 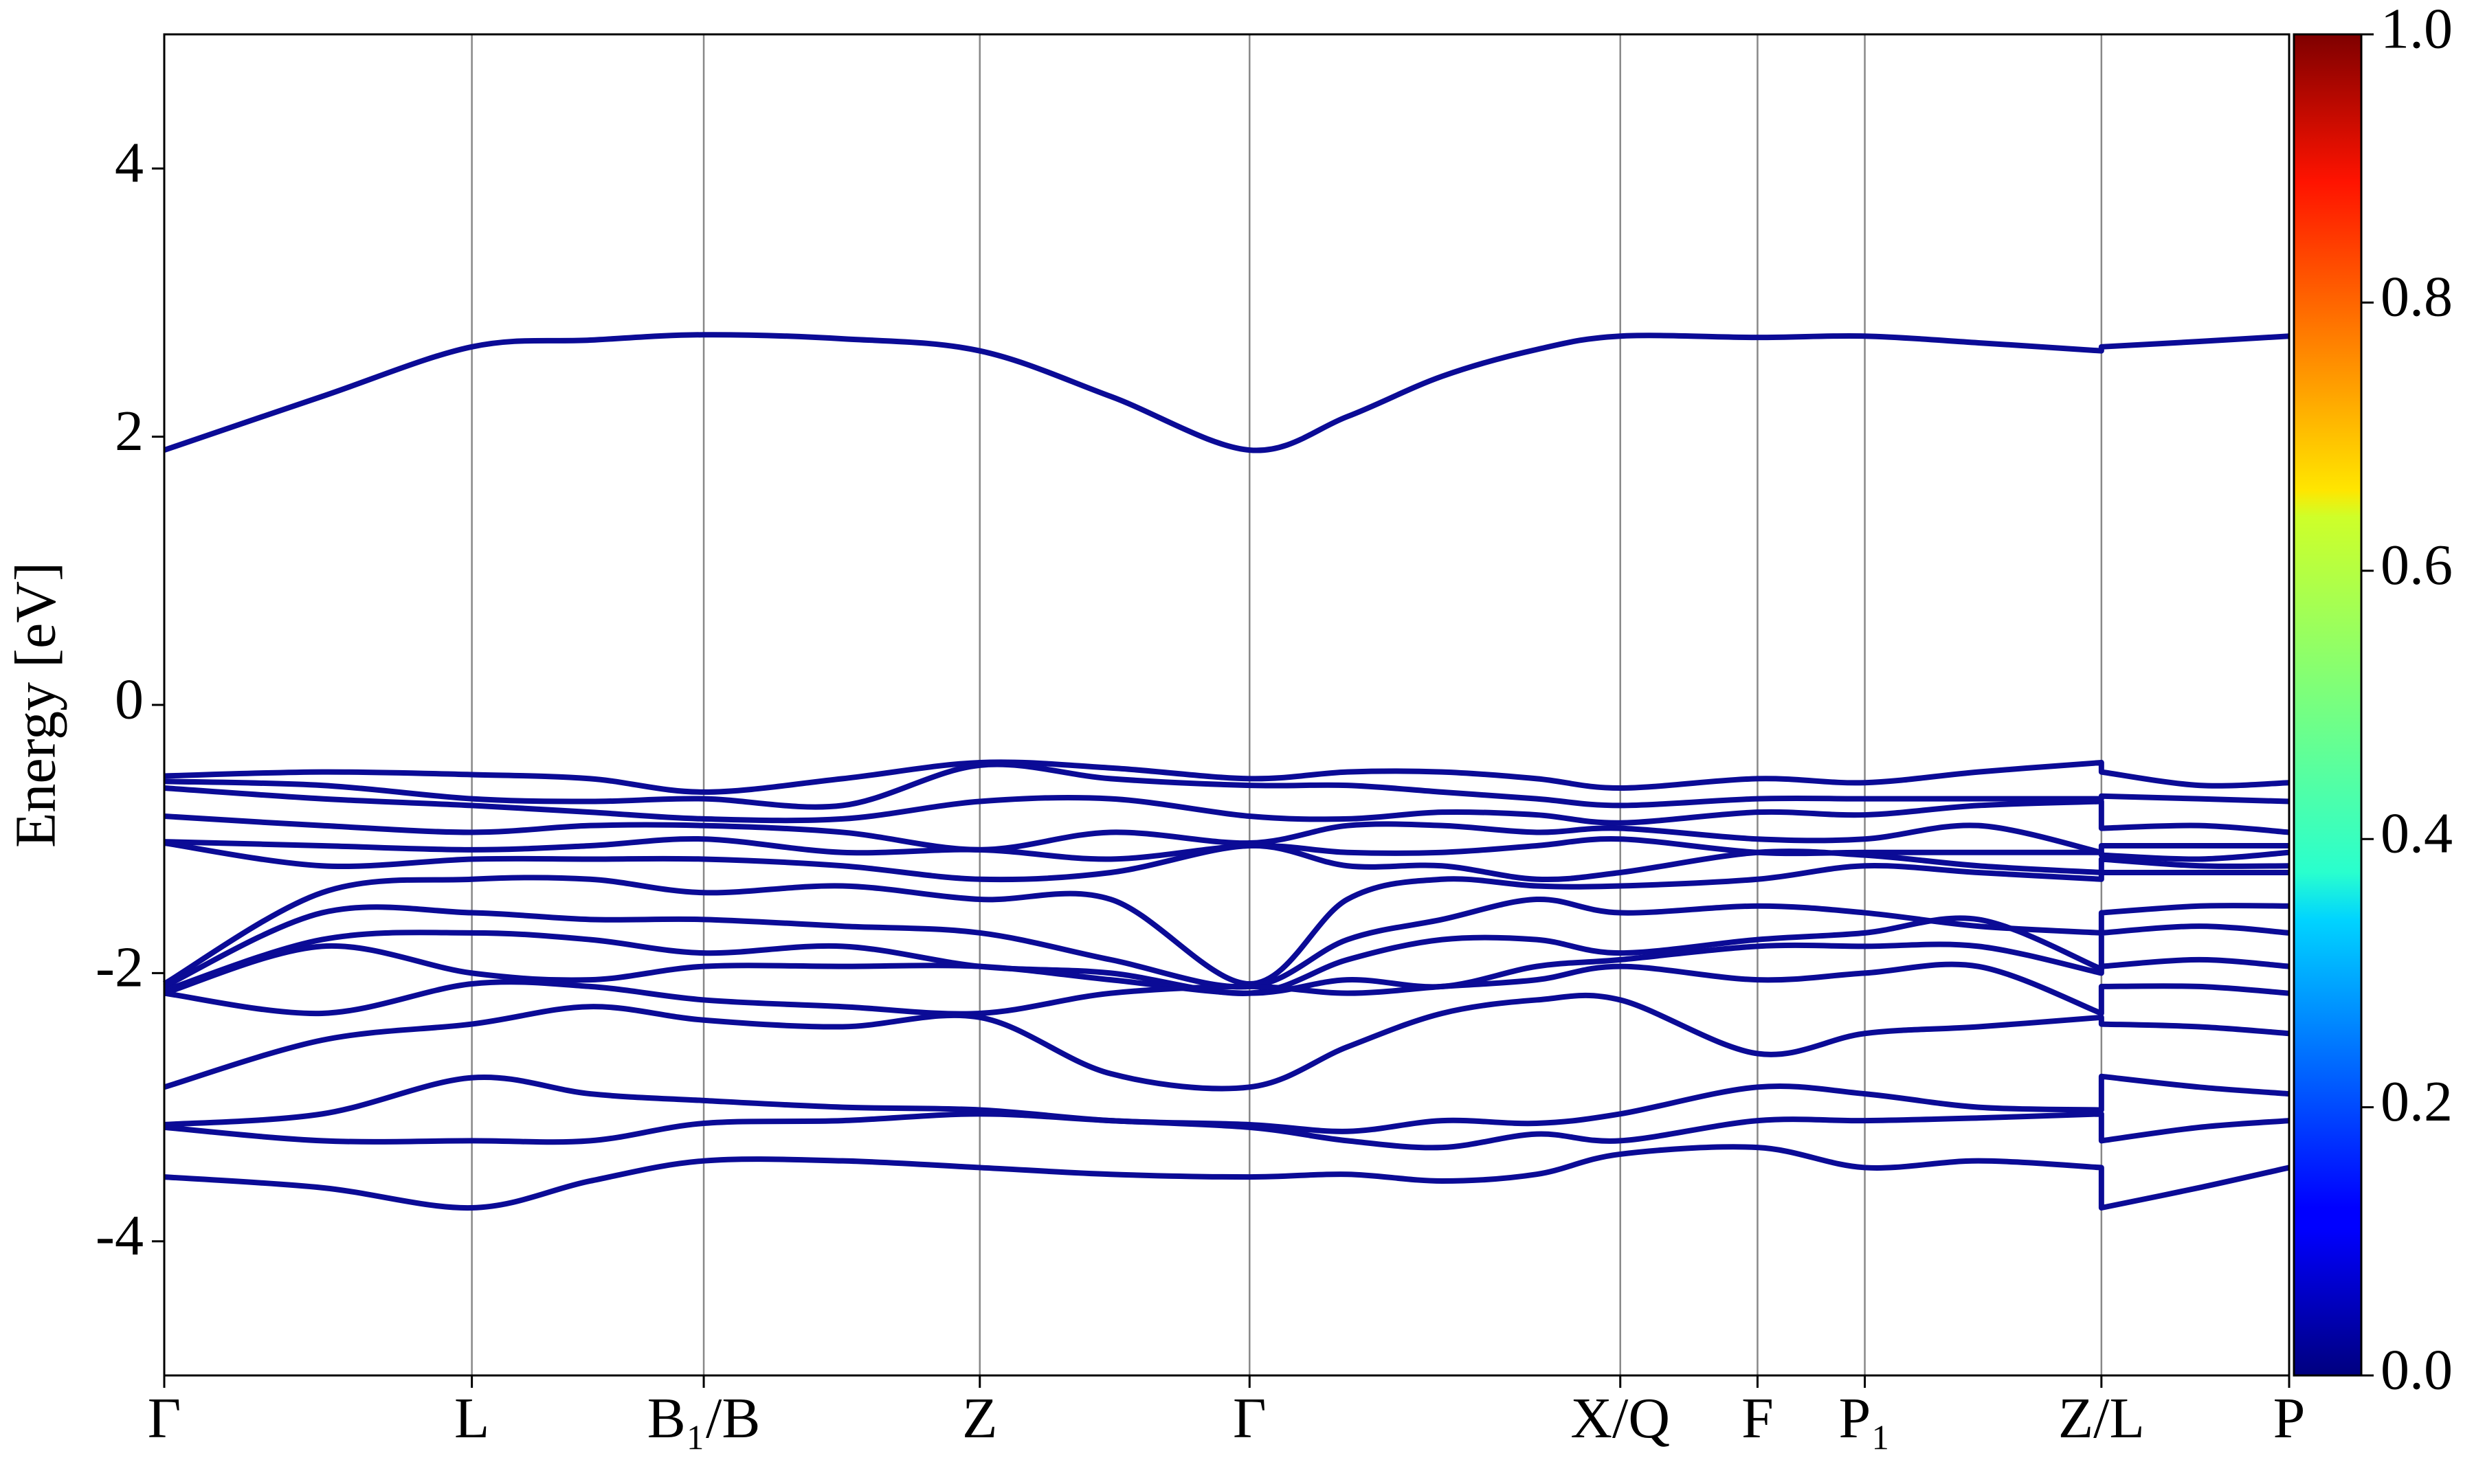 I want to click on y-tick-label: 2, so click(x=129, y=431).